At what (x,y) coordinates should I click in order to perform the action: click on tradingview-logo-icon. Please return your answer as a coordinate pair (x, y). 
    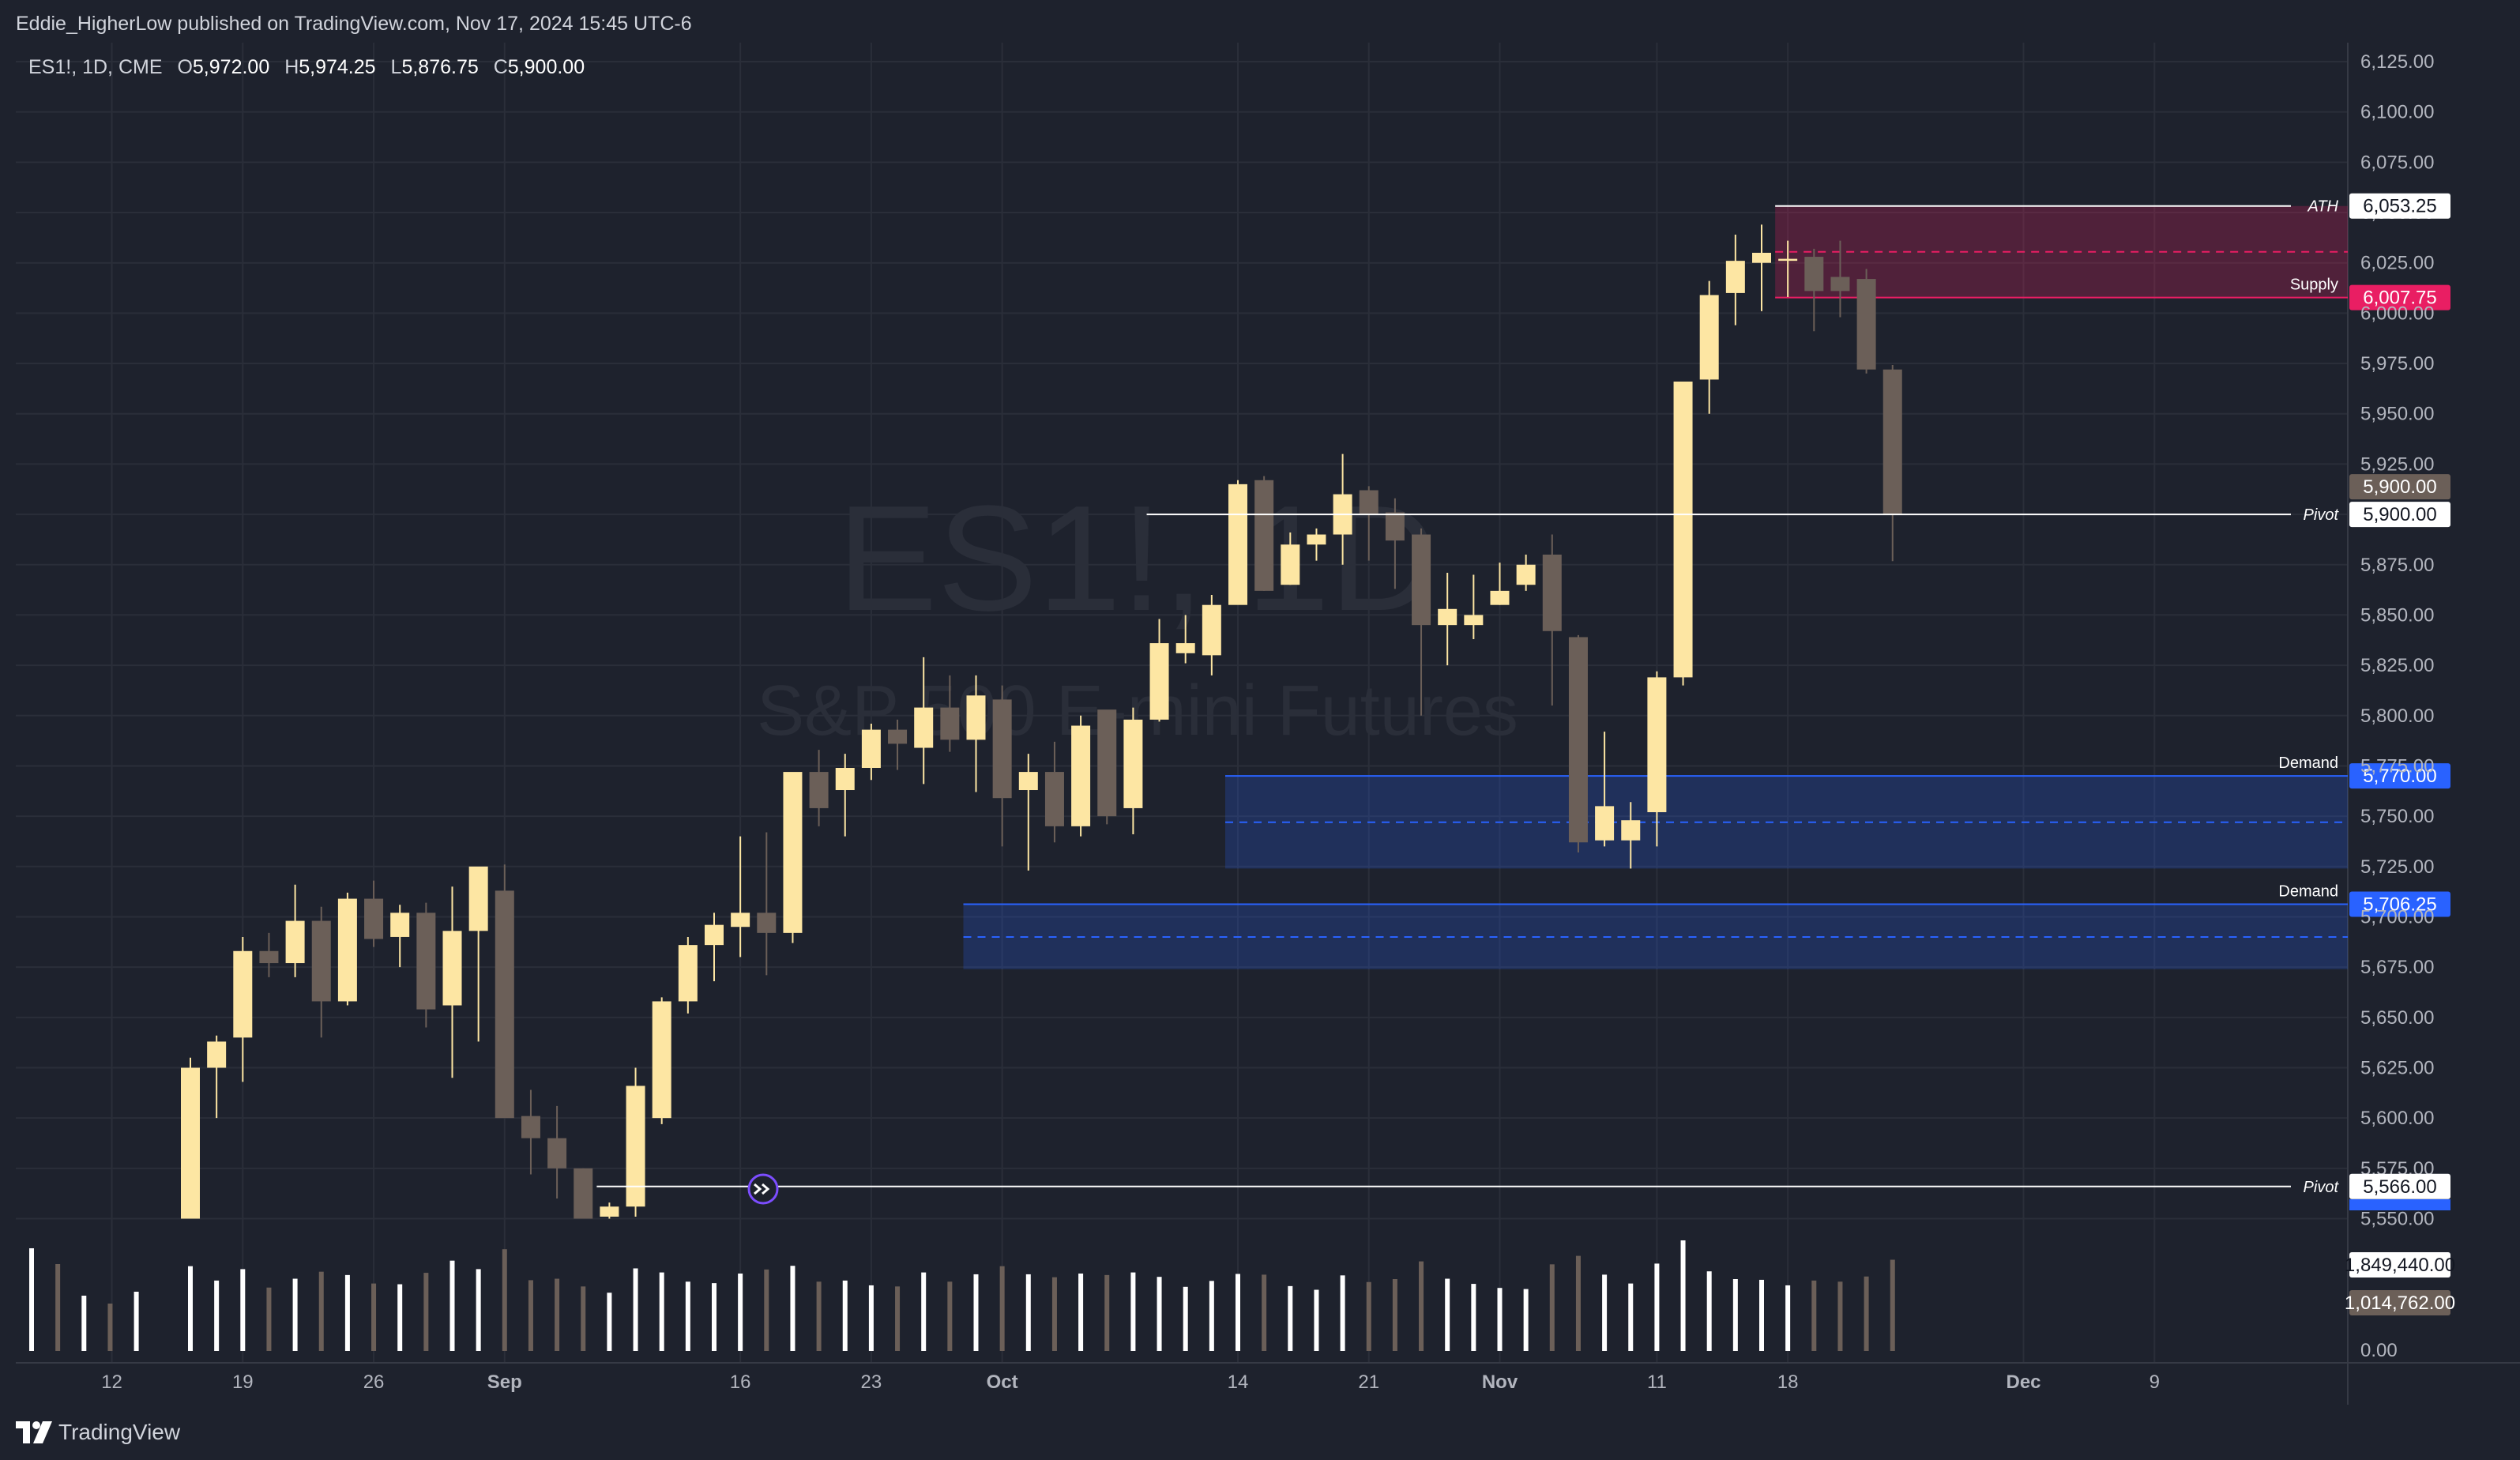
    Looking at the image, I should click on (34, 1432).